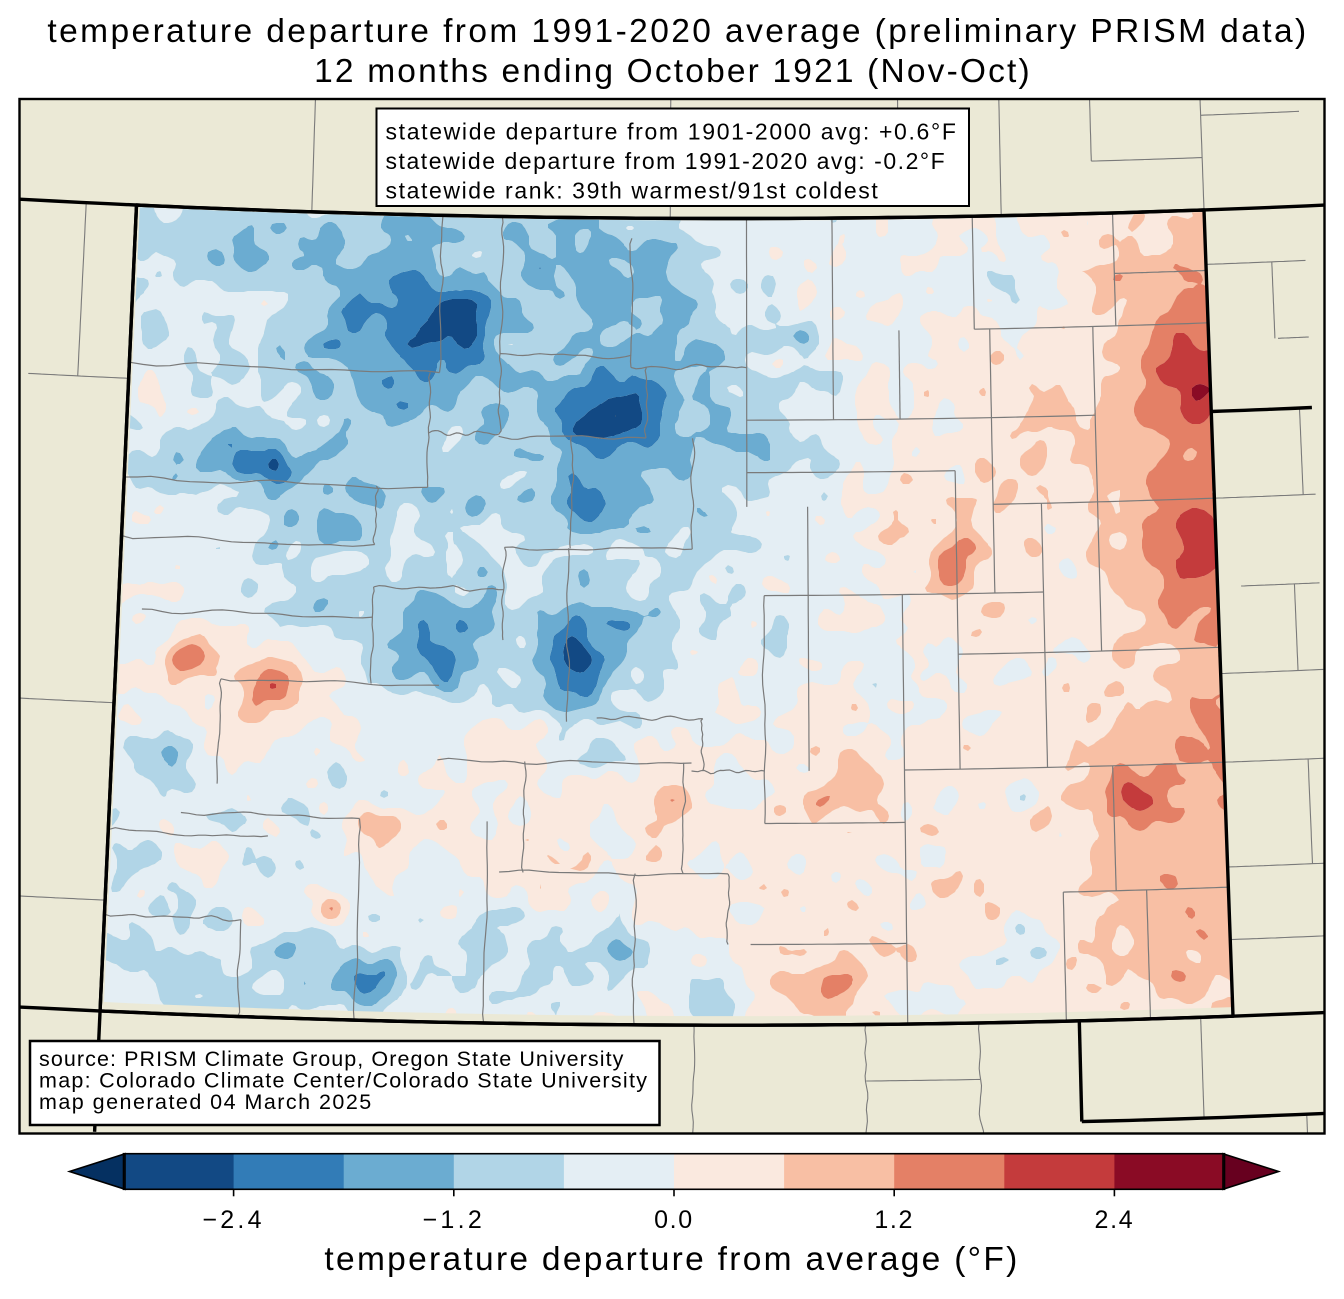 Image resolution: width=1344 pixels, height=1299 pixels. I want to click on svg-text: −2.4, so click(233, 1220).